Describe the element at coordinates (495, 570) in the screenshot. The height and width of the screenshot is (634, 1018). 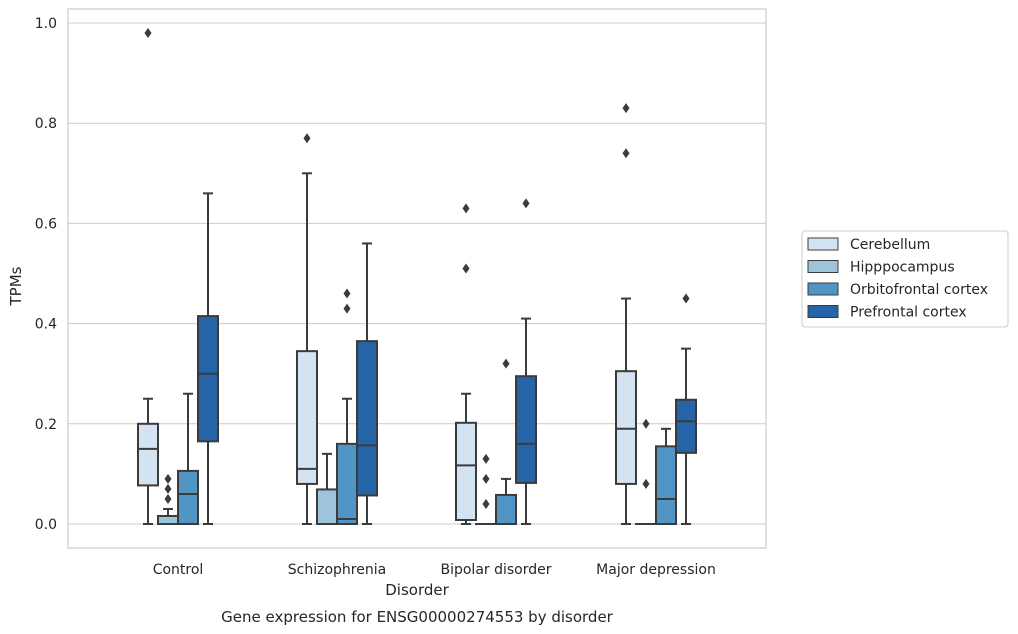
I see `x-tick-label: Bipolar disorder` at that location.